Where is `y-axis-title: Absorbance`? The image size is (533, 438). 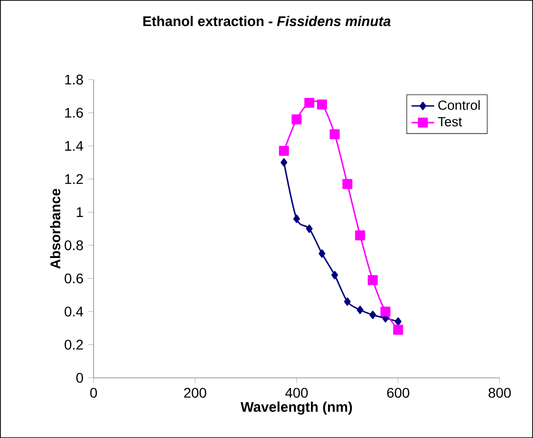
y-axis-title: Absorbance is located at coordinates (55, 228).